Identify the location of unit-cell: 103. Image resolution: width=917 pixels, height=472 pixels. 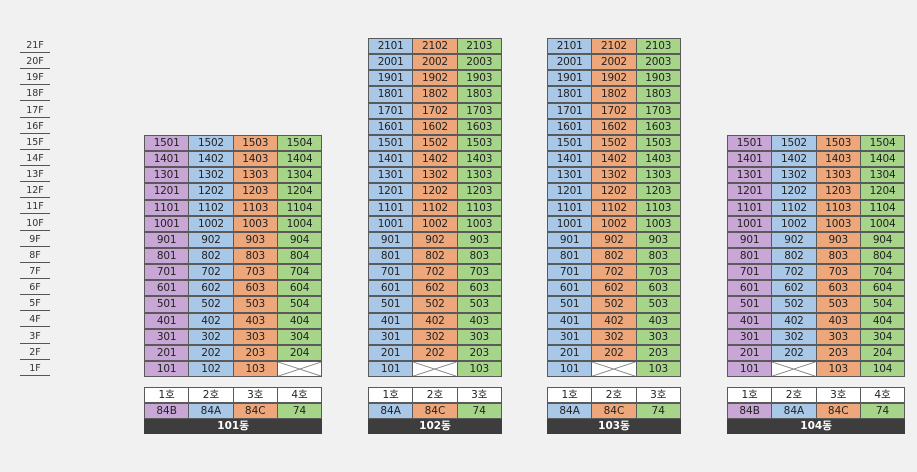
(479, 369).